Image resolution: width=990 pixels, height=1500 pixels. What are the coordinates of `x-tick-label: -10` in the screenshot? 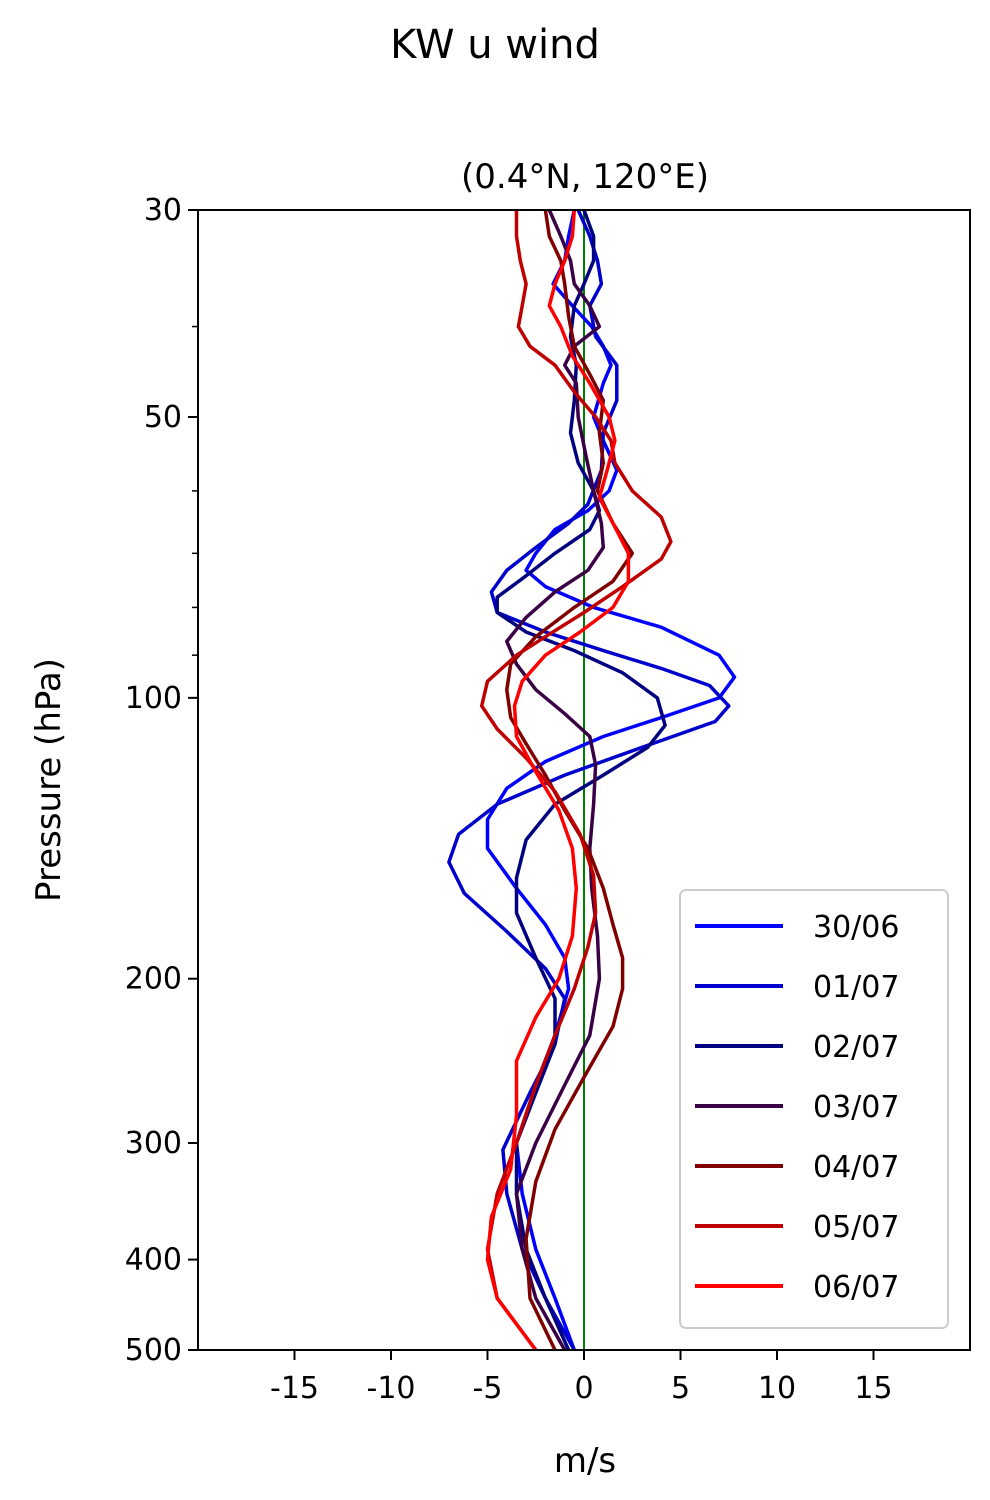 It's located at (391, 1388).